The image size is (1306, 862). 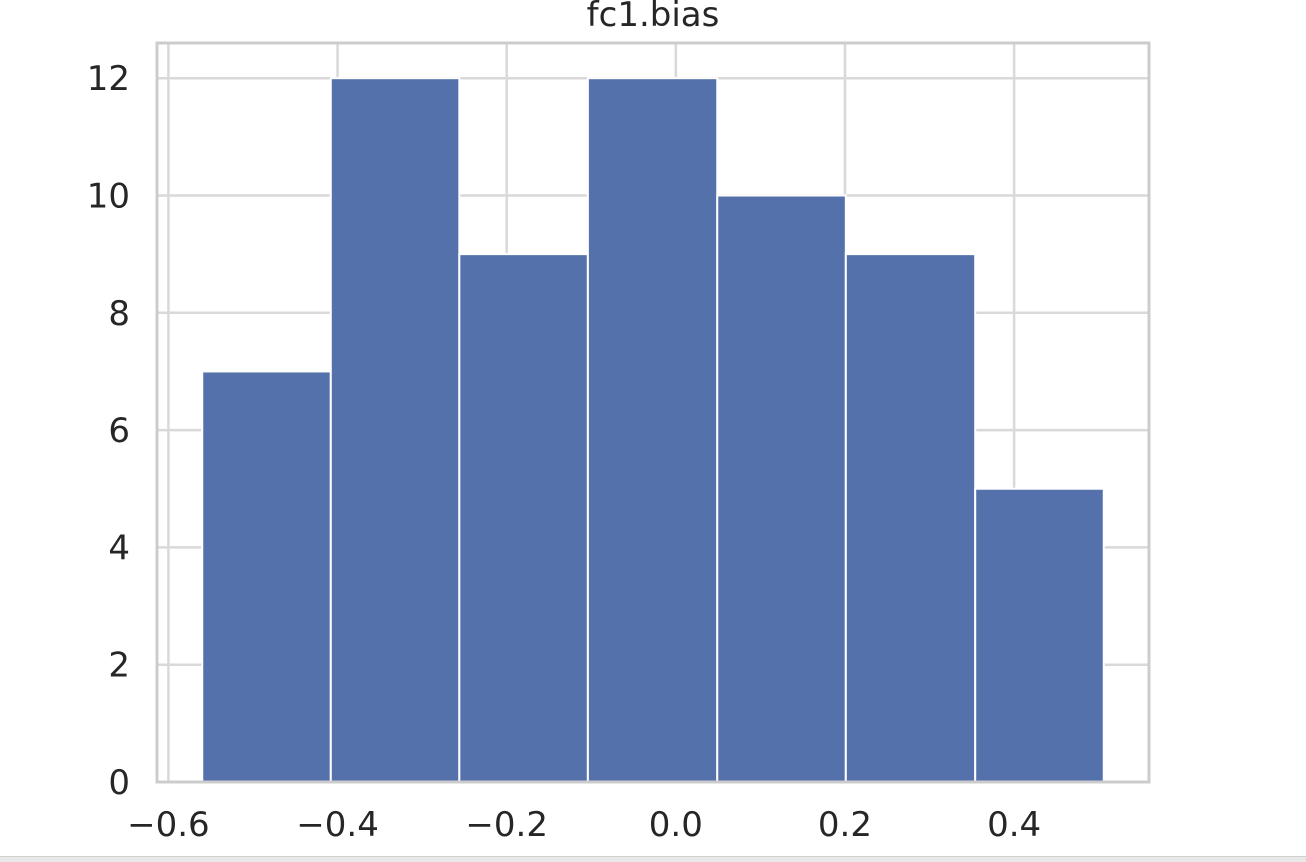 What do you see at coordinates (108, 196) in the screenshot?
I see `y-tick-label: 10` at bounding box center [108, 196].